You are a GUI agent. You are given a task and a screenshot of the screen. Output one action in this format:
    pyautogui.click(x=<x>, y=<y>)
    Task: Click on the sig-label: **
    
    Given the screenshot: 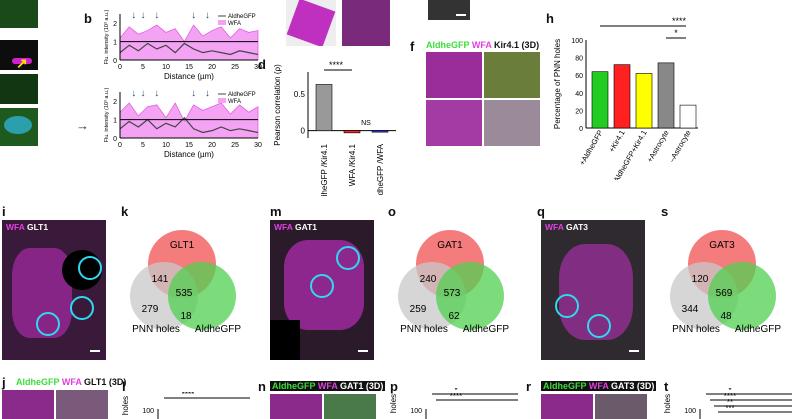 What is the action you would take?
    pyautogui.click(x=730, y=402)
    